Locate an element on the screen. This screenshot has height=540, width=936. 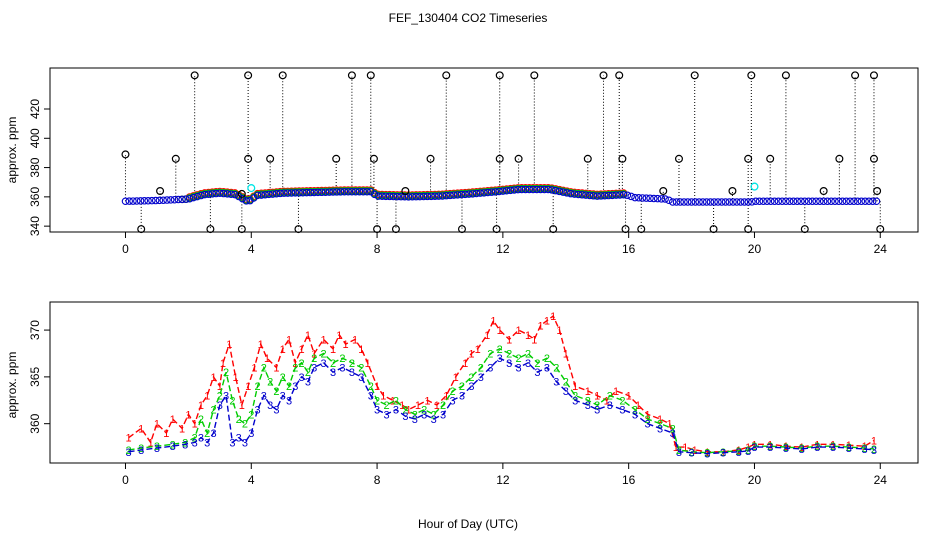
top-x-tick-label: 12 is located at coordinates (503, 249).